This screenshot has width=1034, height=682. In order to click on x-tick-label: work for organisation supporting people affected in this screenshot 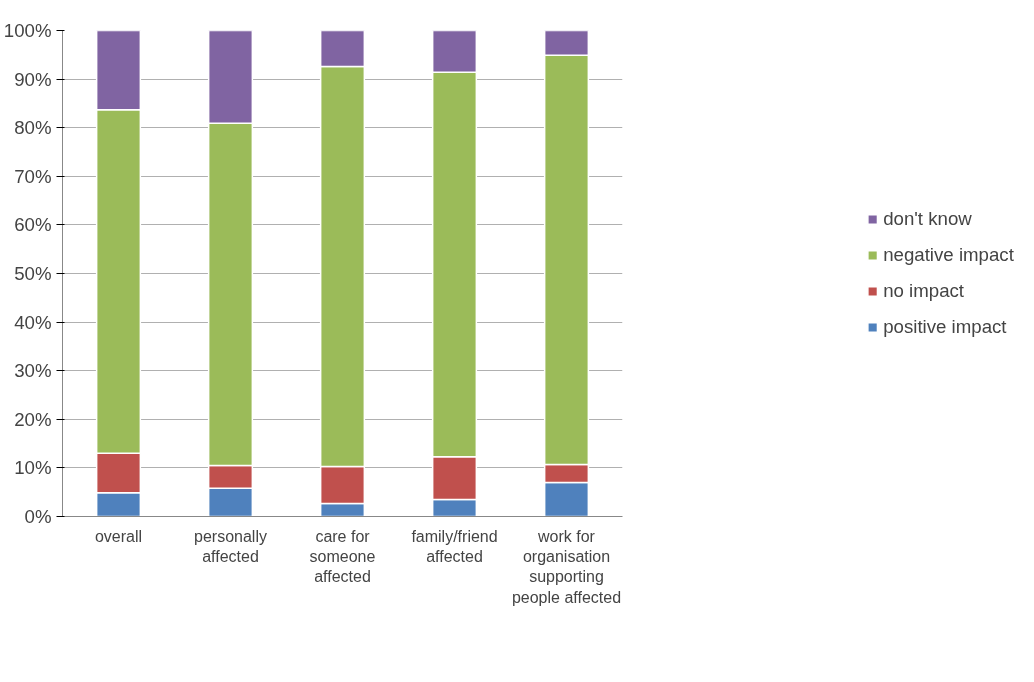, I will do `click(566, 566)`.